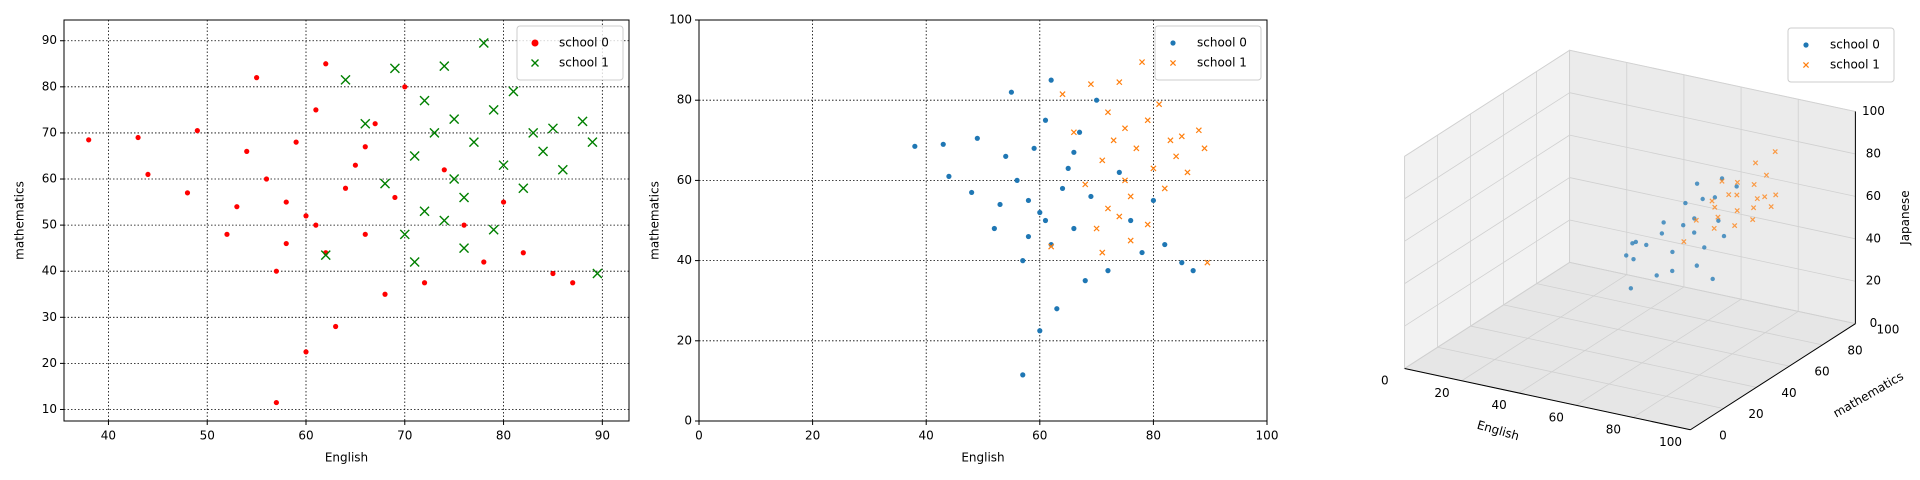 The height and width of the screenshot is (480, 1920). Describe the element at coordinates (688, 421) in the screenshot. I see `y-tick-label: 0` at that location.